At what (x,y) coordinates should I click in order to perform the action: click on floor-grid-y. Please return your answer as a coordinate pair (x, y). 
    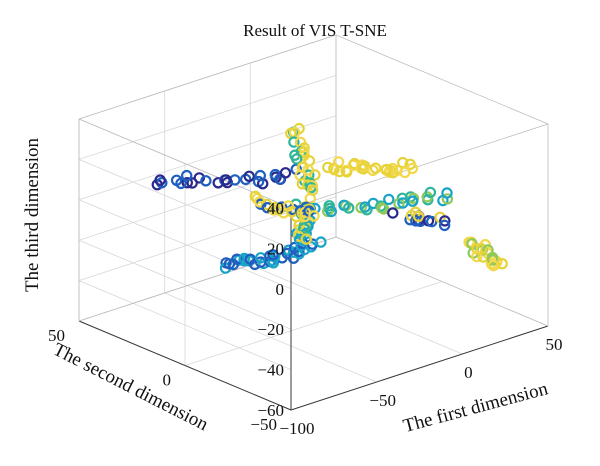
    Looking at the image, I should click on (313, 323).